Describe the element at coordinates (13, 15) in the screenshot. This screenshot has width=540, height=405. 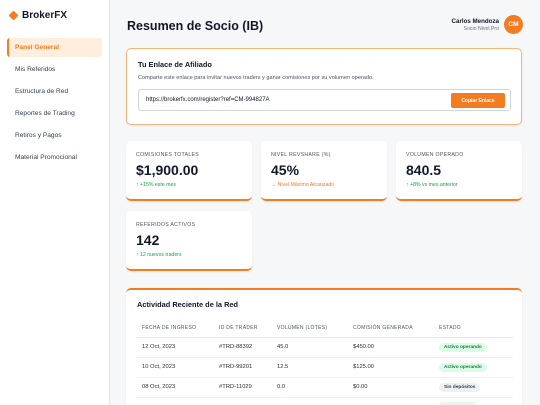
I see `diamond-logo-icon` at that location.